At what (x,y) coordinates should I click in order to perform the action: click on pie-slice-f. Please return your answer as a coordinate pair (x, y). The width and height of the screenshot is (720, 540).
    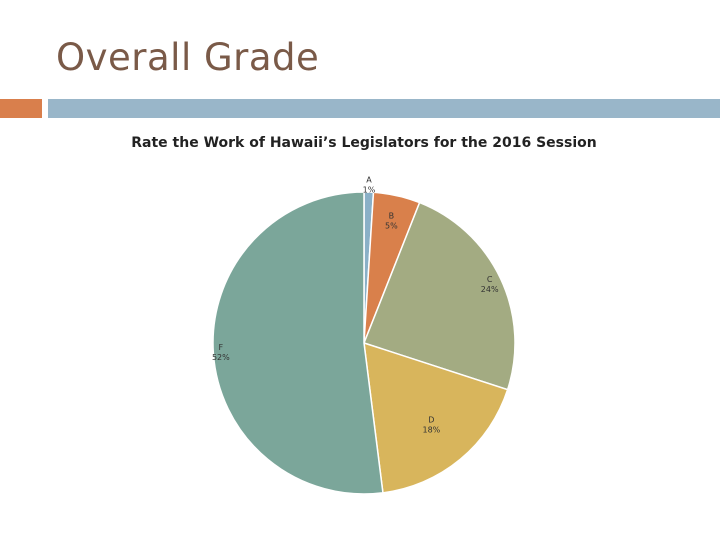
    Looking at the image, I should click on (298, 343).